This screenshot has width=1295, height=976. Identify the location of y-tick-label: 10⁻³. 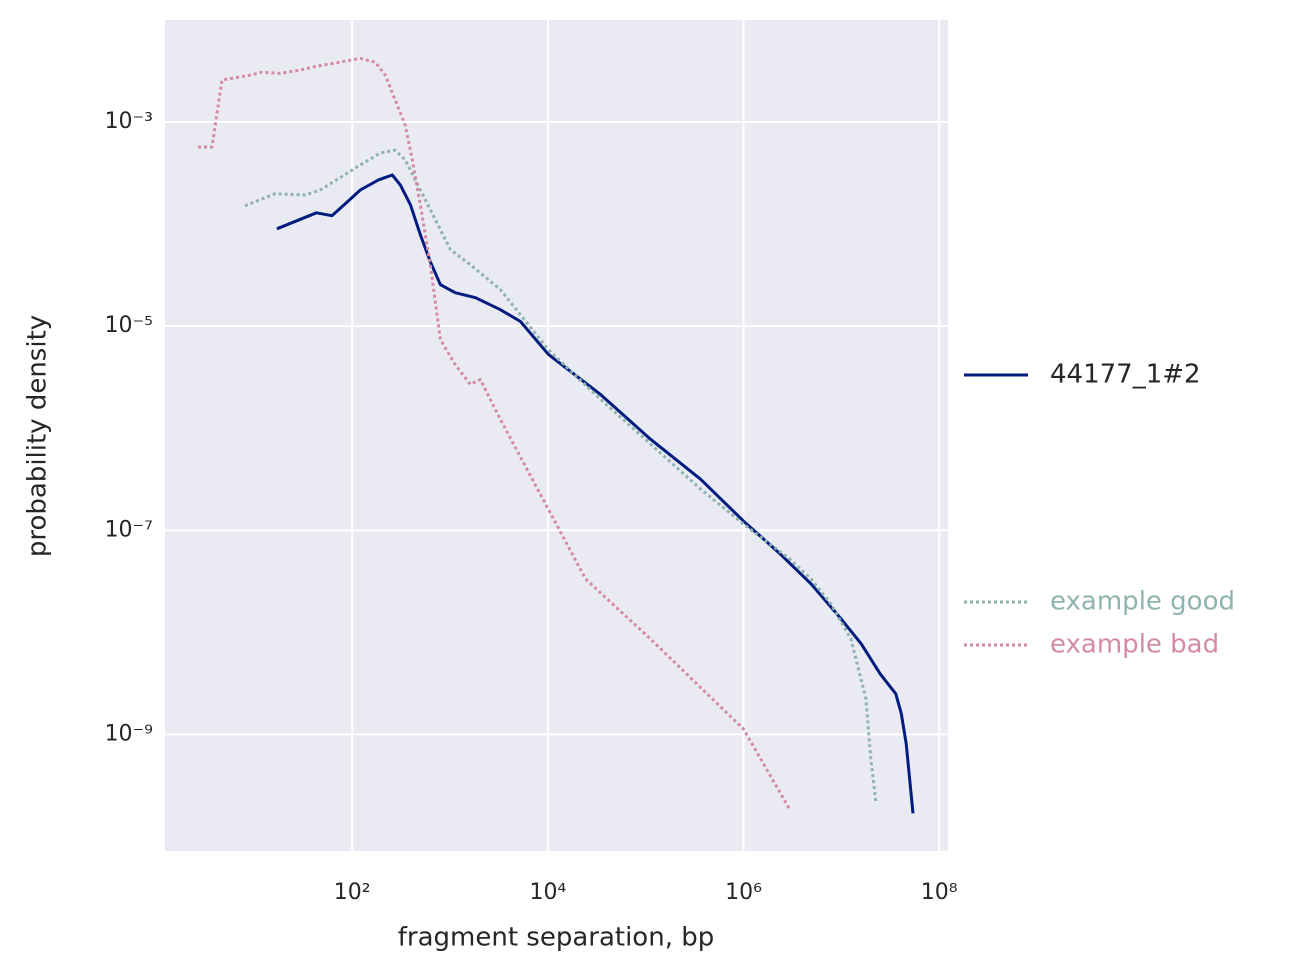
(129, 121).